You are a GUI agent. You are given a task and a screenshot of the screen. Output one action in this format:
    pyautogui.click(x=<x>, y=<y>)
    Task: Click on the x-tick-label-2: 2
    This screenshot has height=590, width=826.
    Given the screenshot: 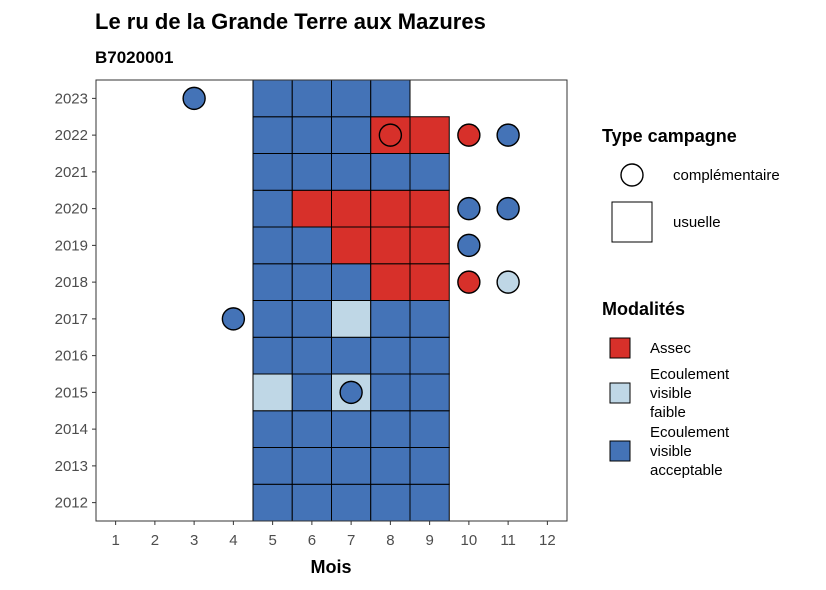 What is the action you would take?
    pyautogui.click(x=155, y=540)
    